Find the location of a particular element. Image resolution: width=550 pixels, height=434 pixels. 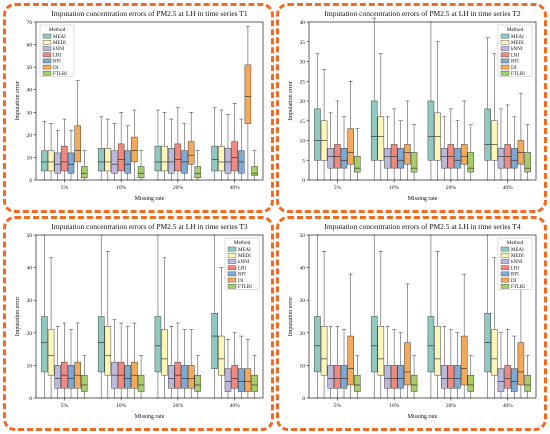

box-rfi-5pct is located at coordinates (71, 364).